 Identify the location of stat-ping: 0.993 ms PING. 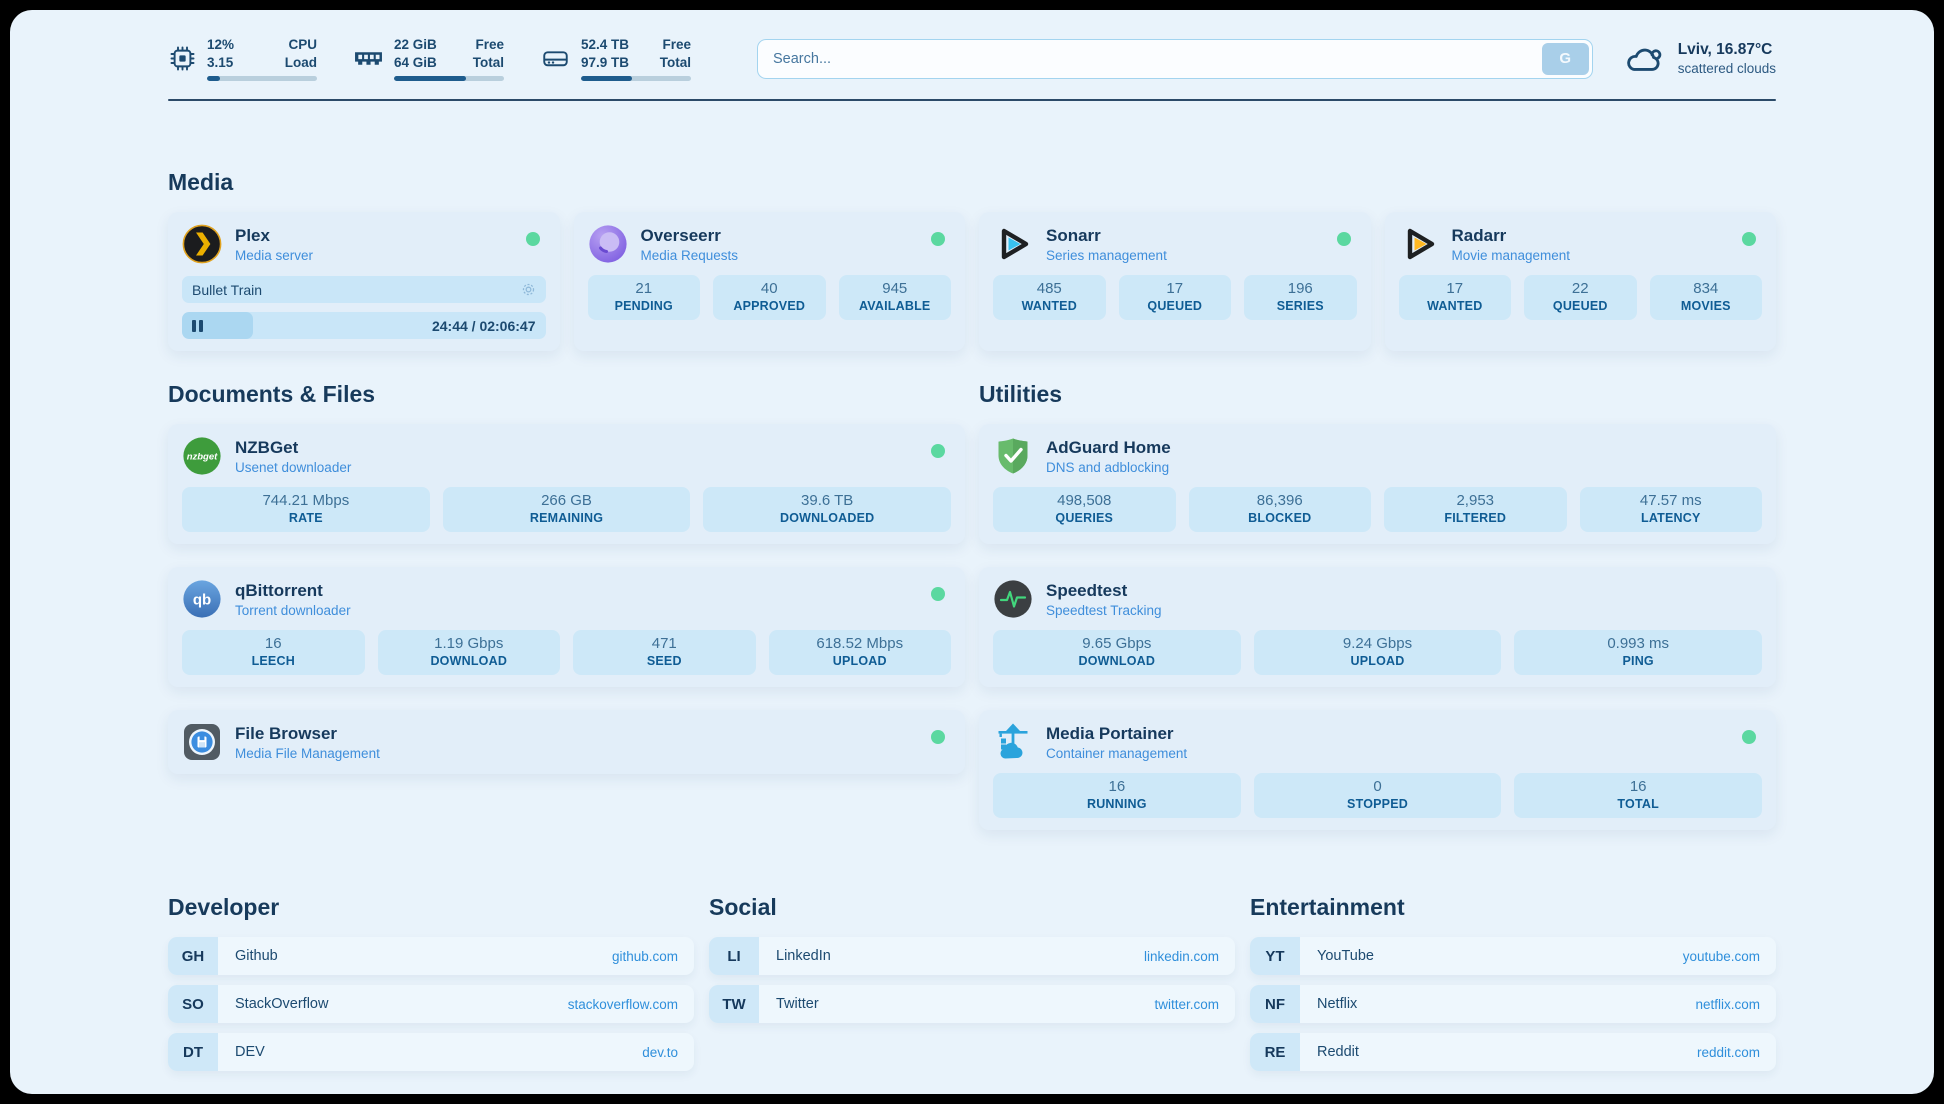
(1638, 653).